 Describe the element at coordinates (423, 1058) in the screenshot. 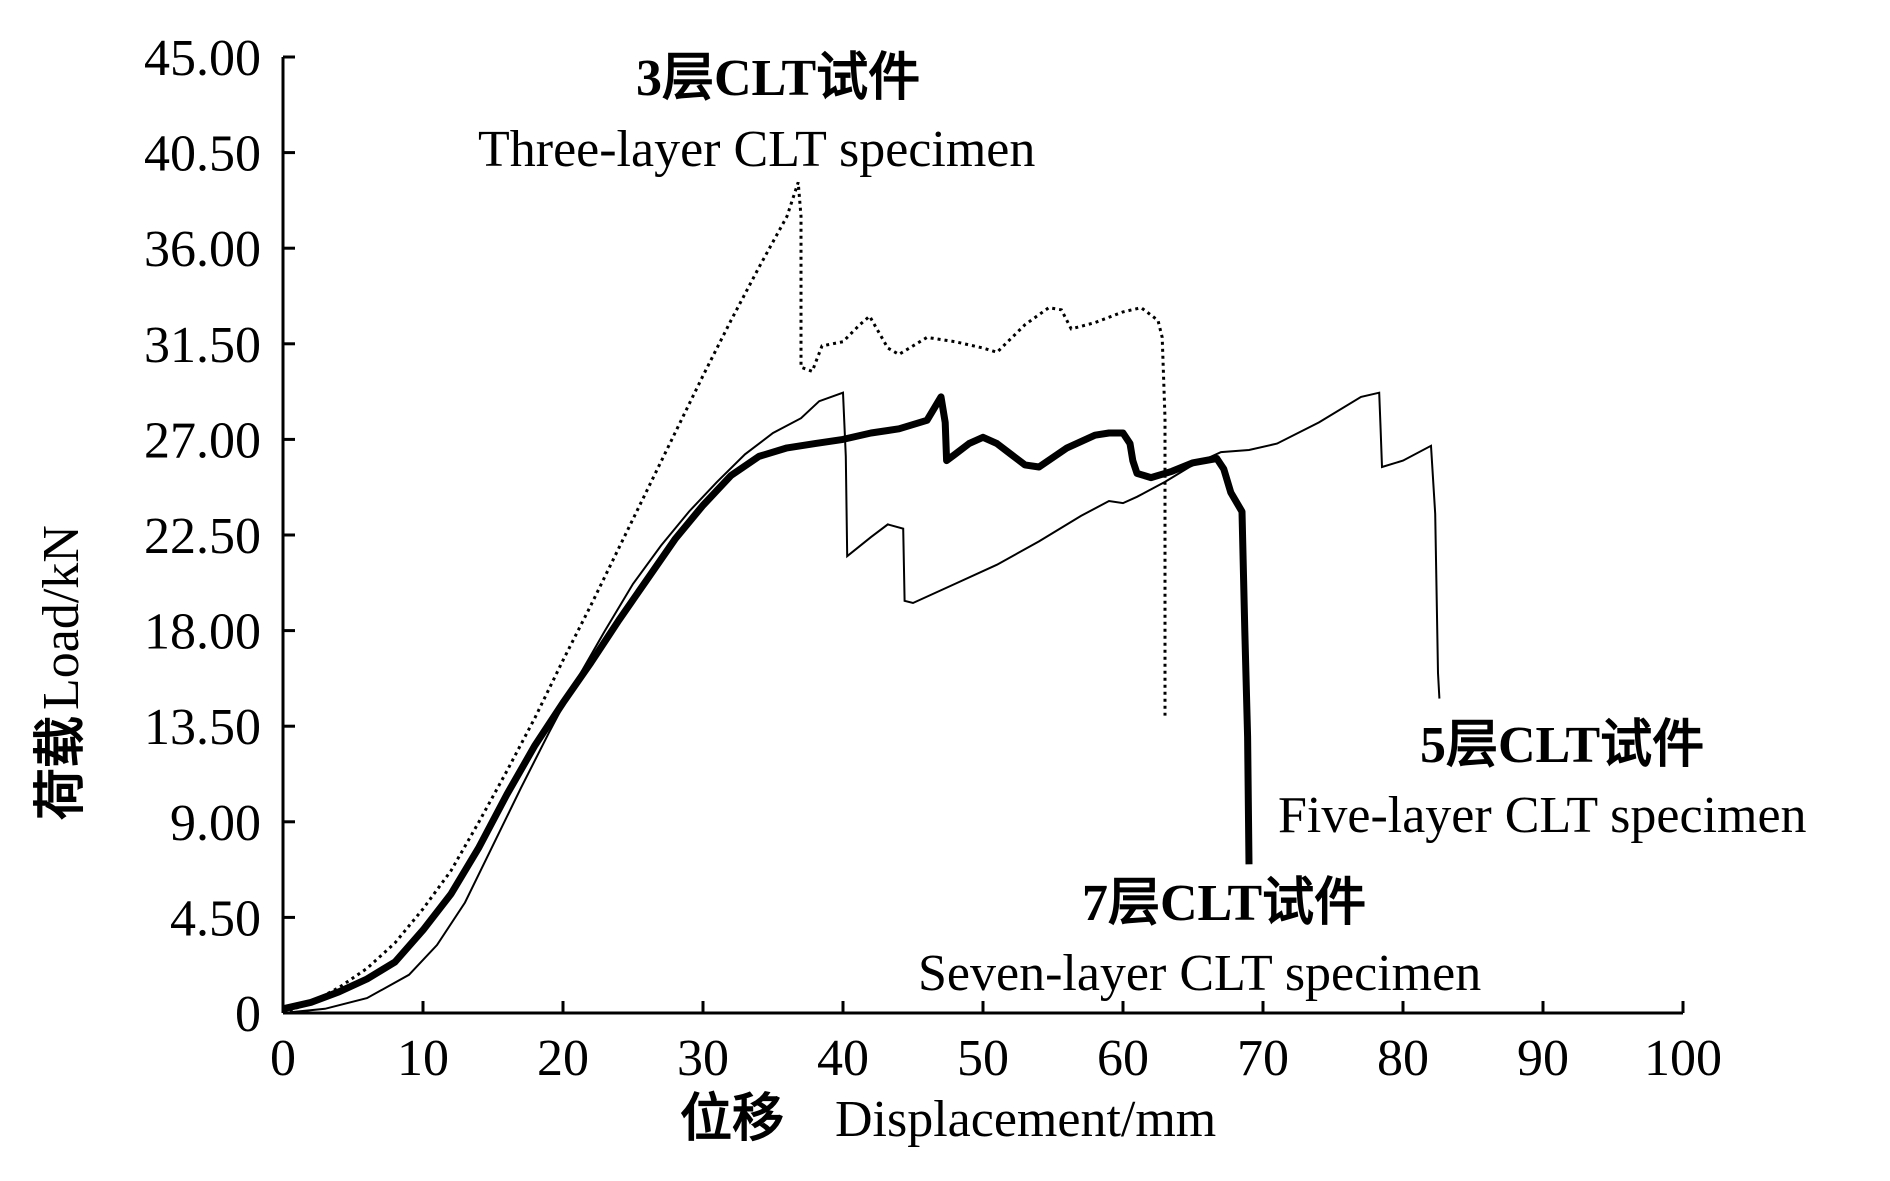

I see `x-tick-label: 10` at that location.